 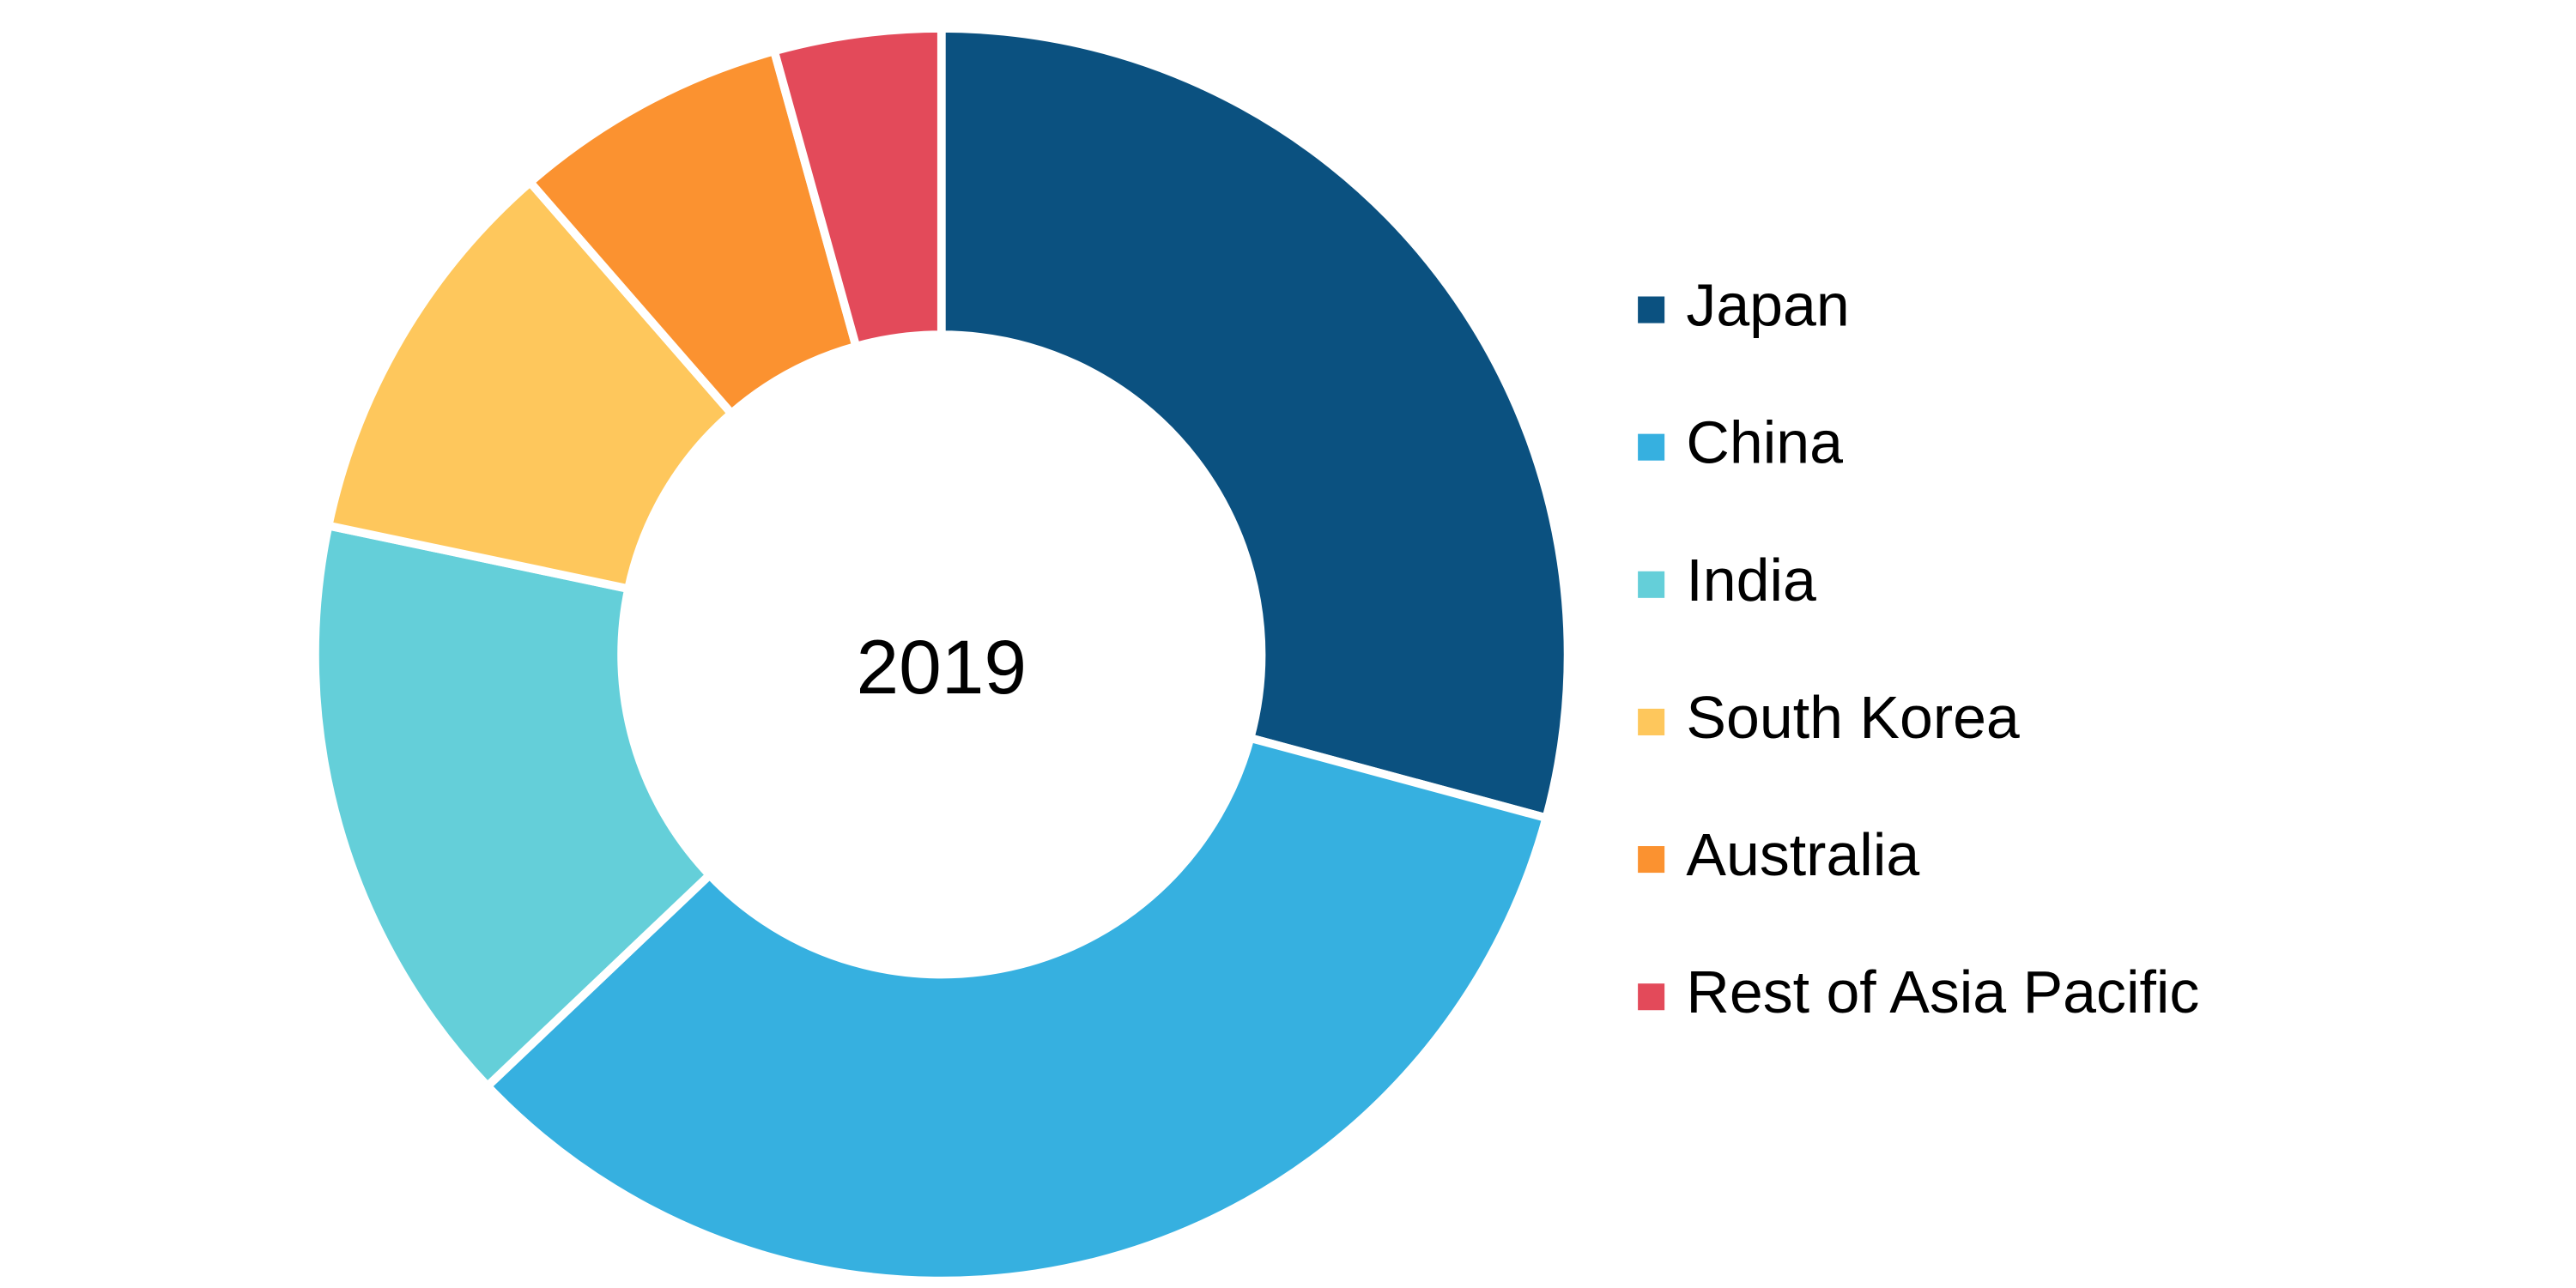 What do you see at coordinates (1764, 443) in the screenshot?
I see `legend-label: China` at bounding box center [1764, 443].